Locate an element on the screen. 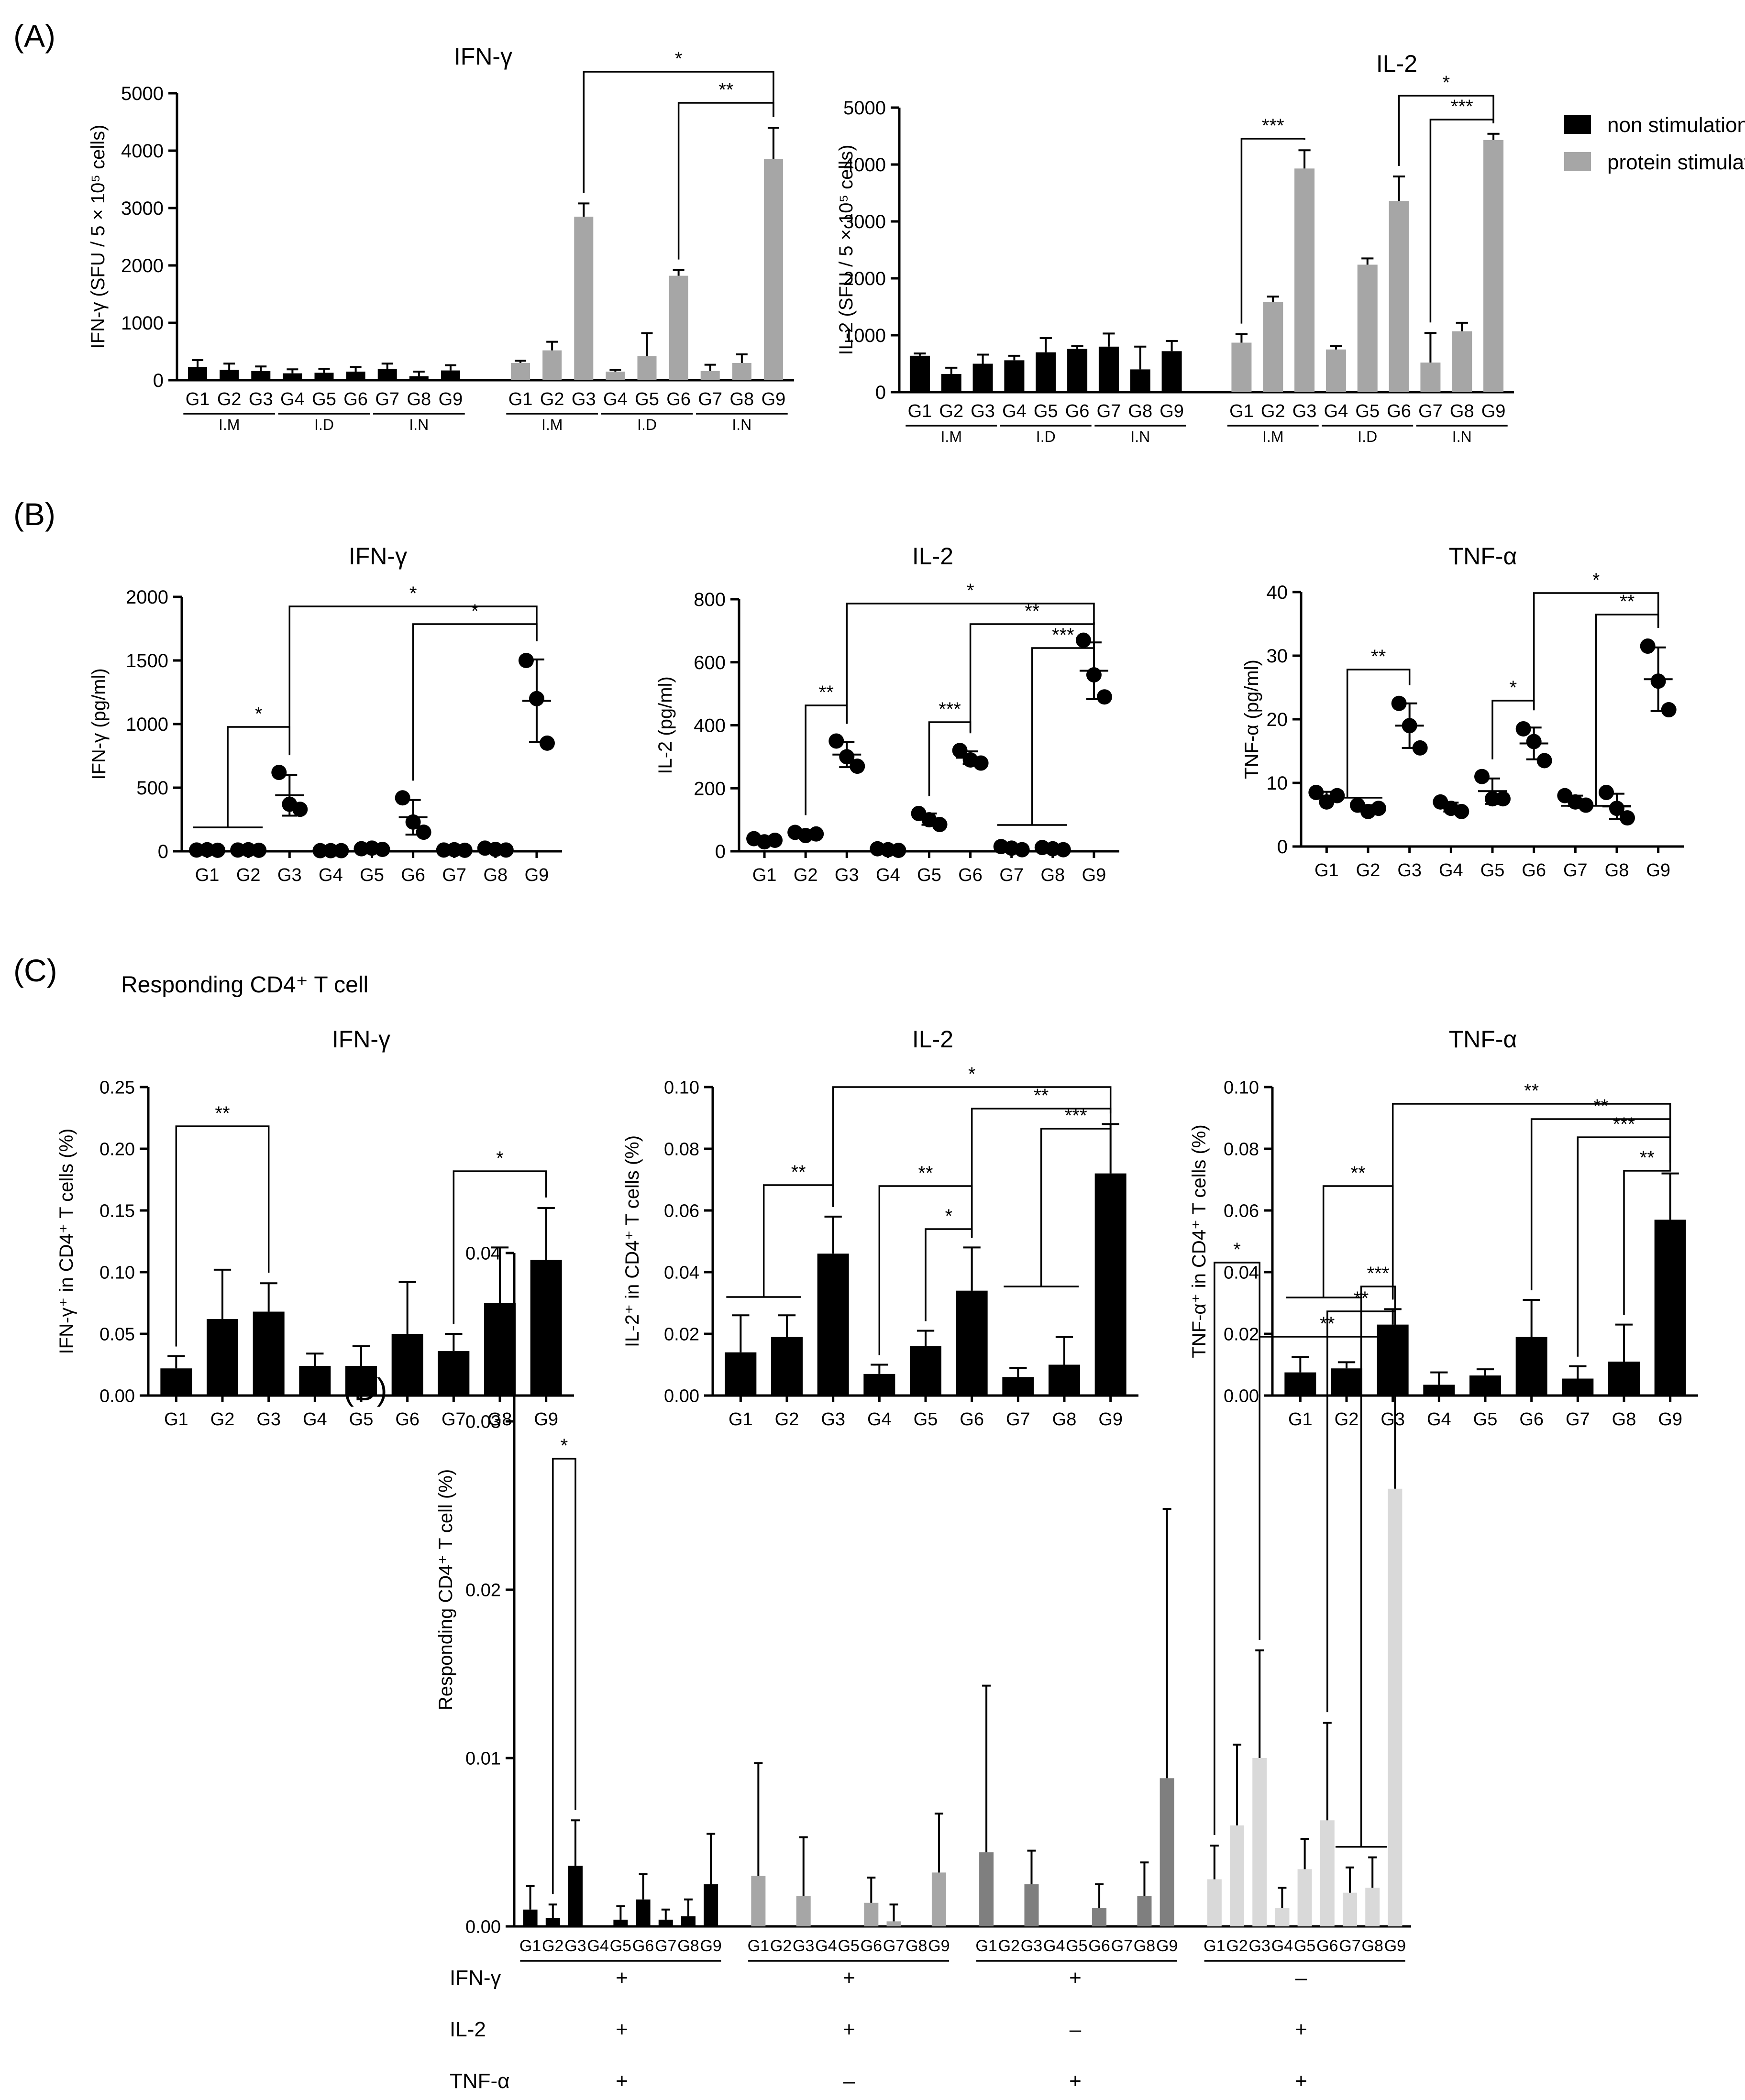  sign-il2-g1: + is located at coordinates (622, 2029).